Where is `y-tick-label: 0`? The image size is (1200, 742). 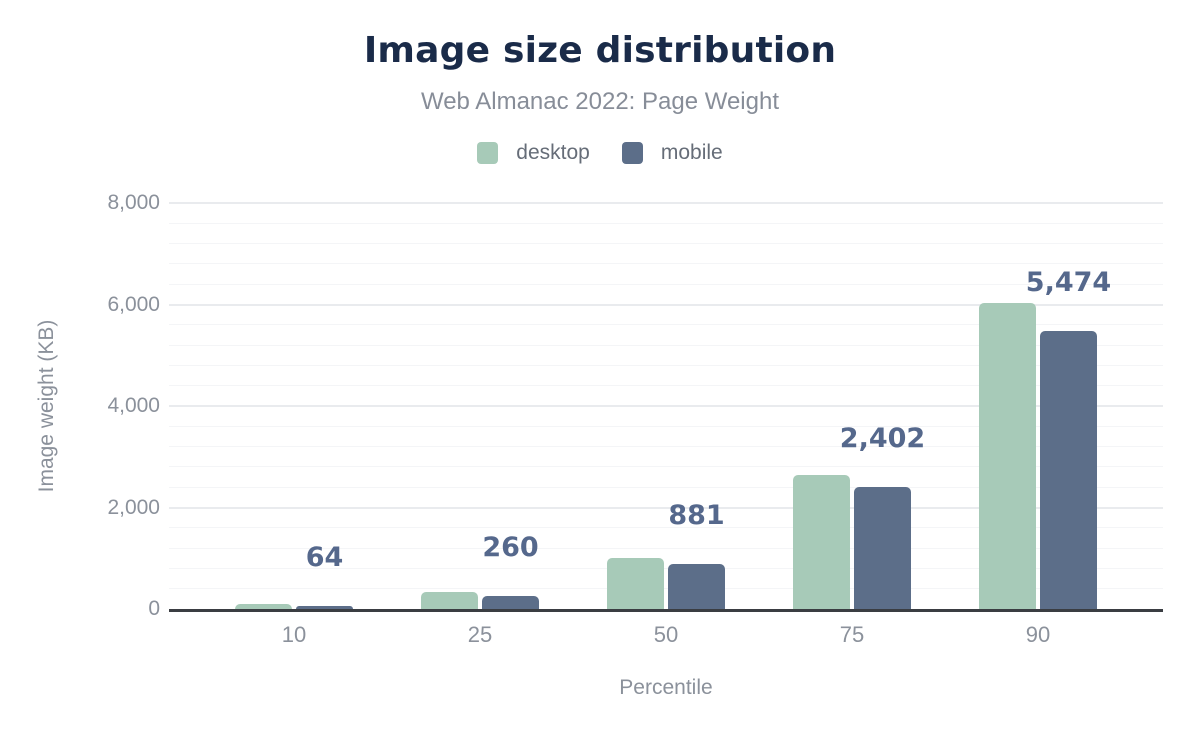 y-tick-label: 0 is located at coordinates (154, 608).